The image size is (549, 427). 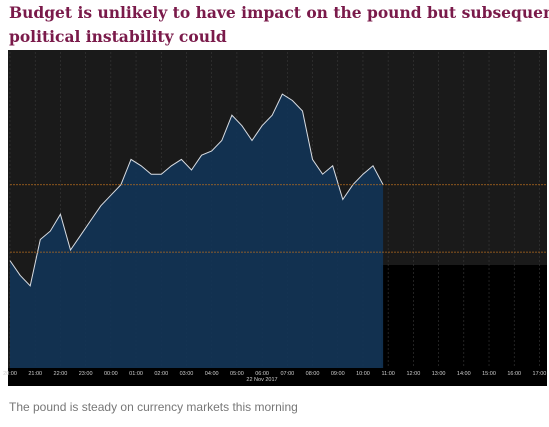 I want to click on x-tick-label: 21:00, so click(x=35, y=374).